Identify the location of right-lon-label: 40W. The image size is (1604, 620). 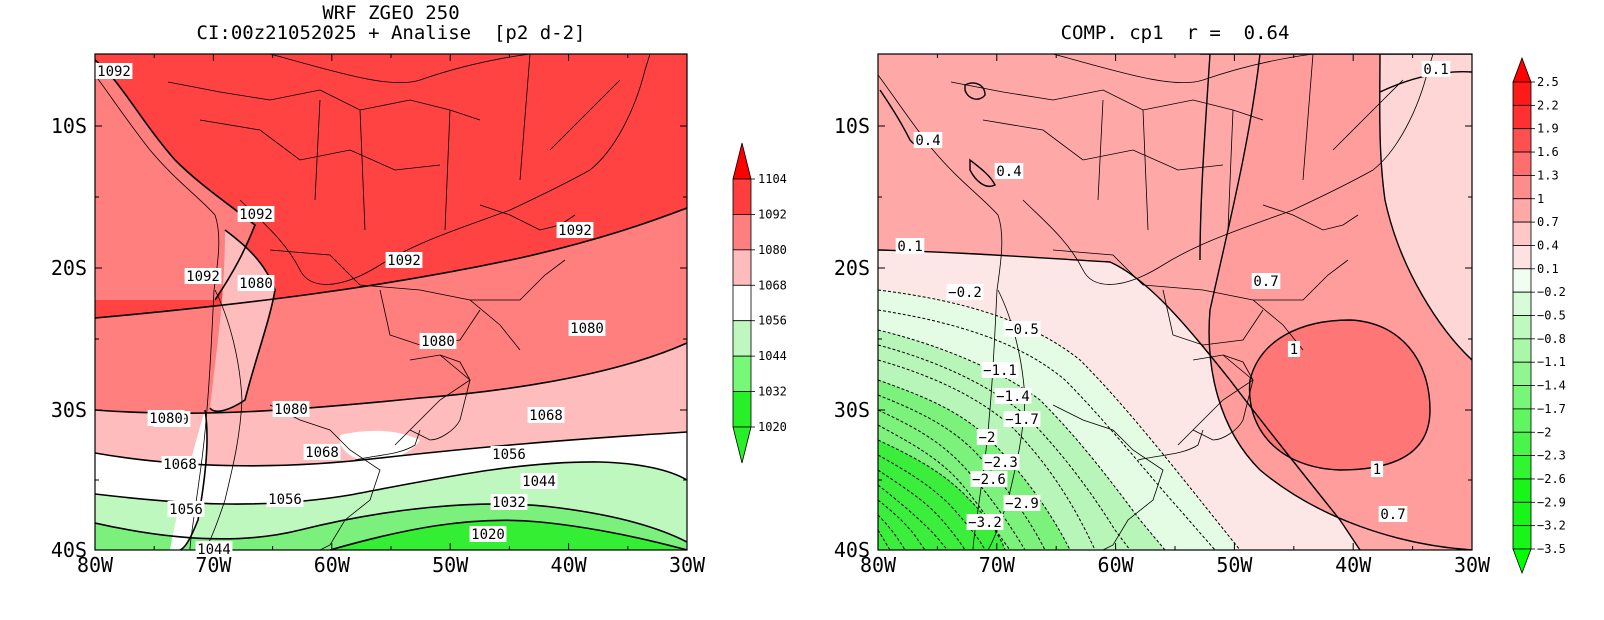
(1353, 565).